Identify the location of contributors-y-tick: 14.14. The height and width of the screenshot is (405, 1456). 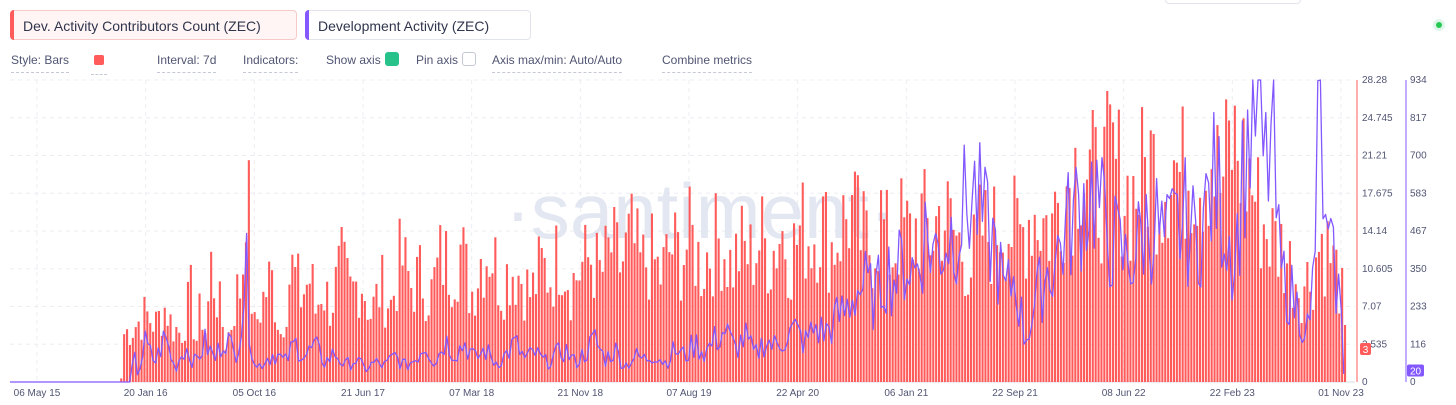
(1374, 231).